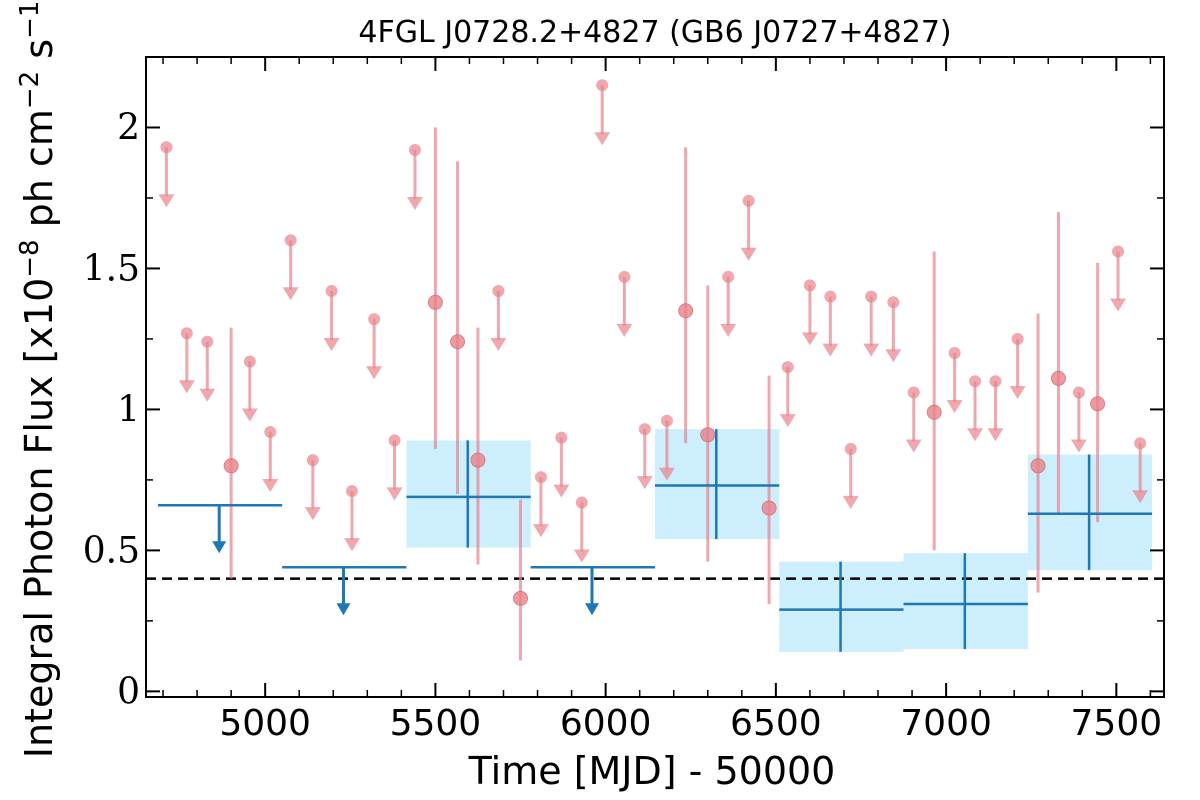  I want to click on x-tick-label: 7500, so click(1117, 723).